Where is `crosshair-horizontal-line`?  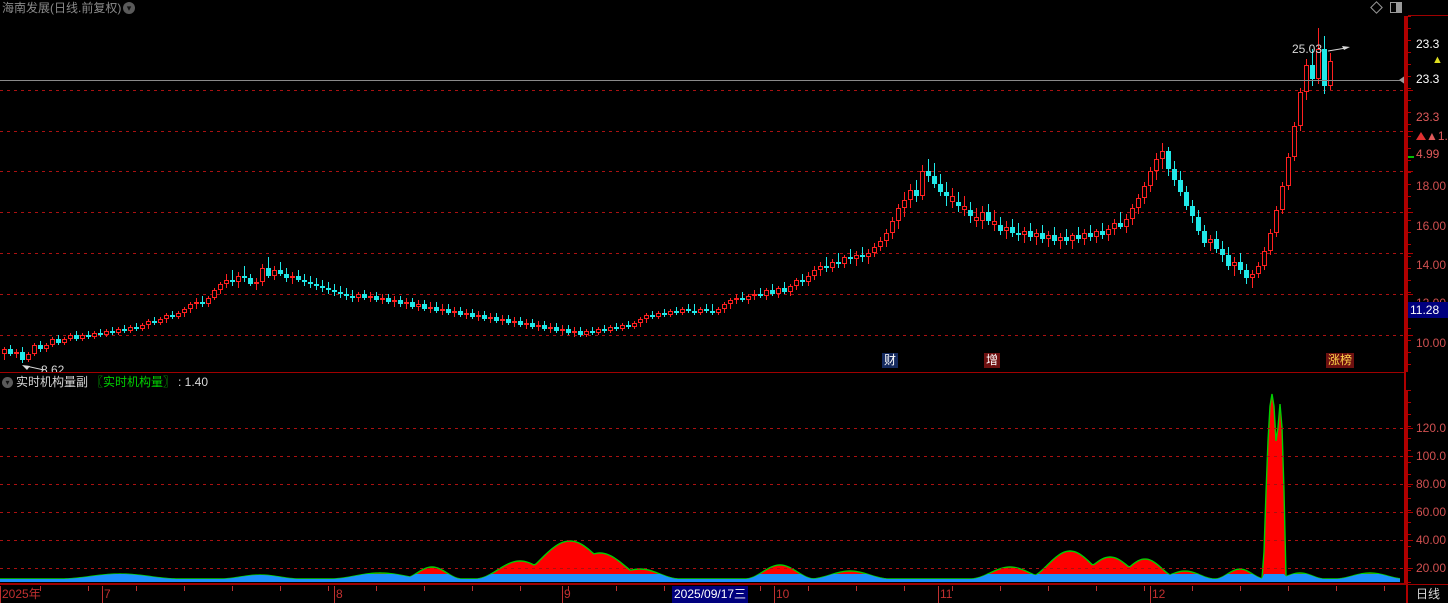
crosshair-horizontal-line is located at coordinates (703, 80).